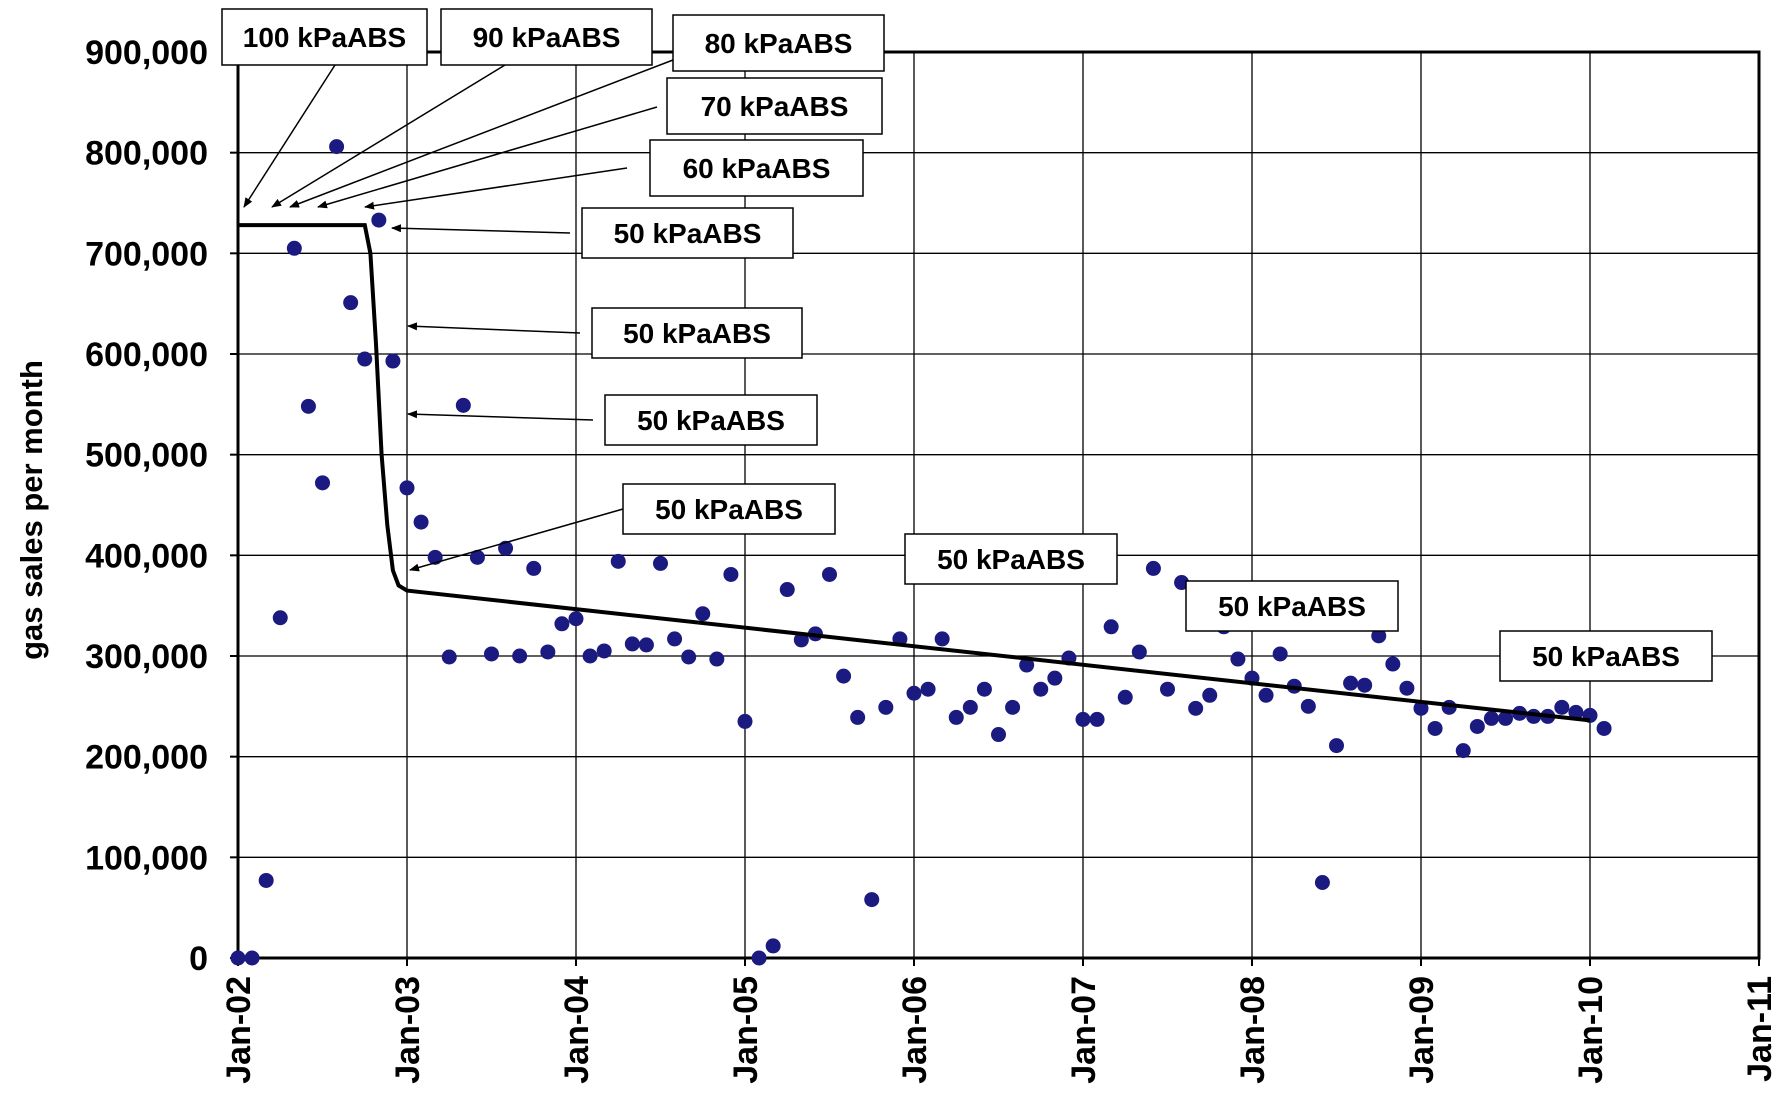 Image resolution: width=1781 pixels, height=1100 pixels. Describe the element at coordinates (146, 858) in the screenshot. I see `y-tick-label: 100,000` at that location.